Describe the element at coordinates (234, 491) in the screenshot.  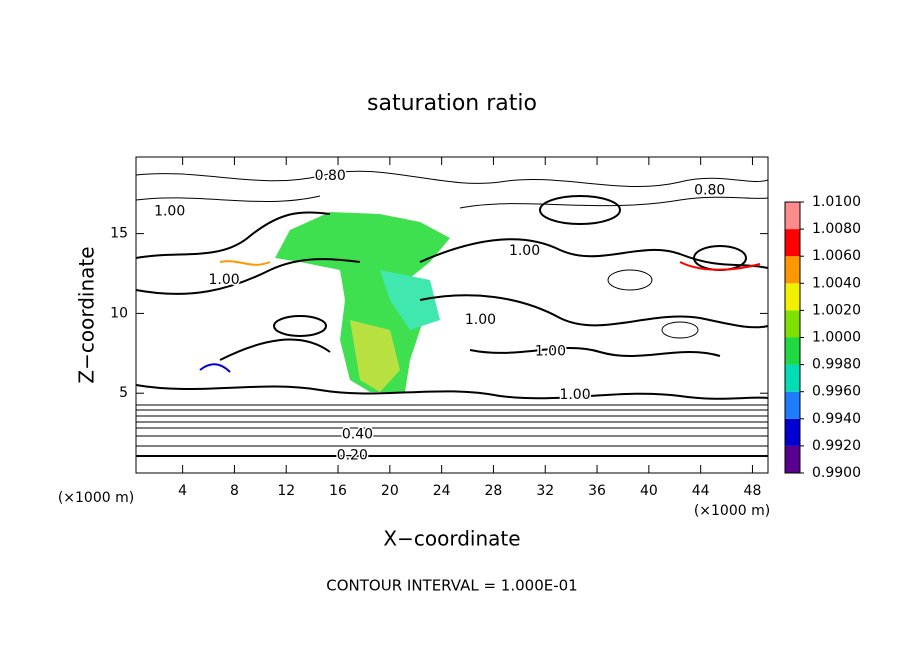
I see `x-tick-label: 8` at that location.